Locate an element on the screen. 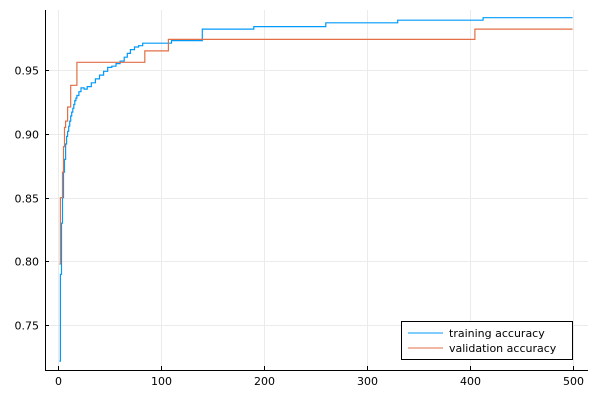 This screenshot has width=600, height=400. legend-label-training: training accuracy is located at coordinates (497, 333).